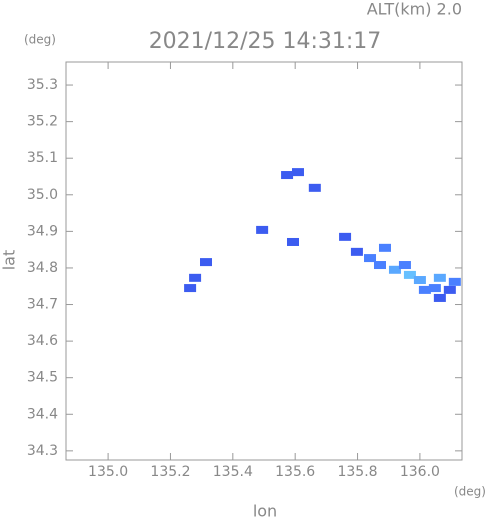 The image size is (491, 525). Describe the element at coordinates (9, 260) in the screenshot. I see `y-axis-label: lat` at that location.